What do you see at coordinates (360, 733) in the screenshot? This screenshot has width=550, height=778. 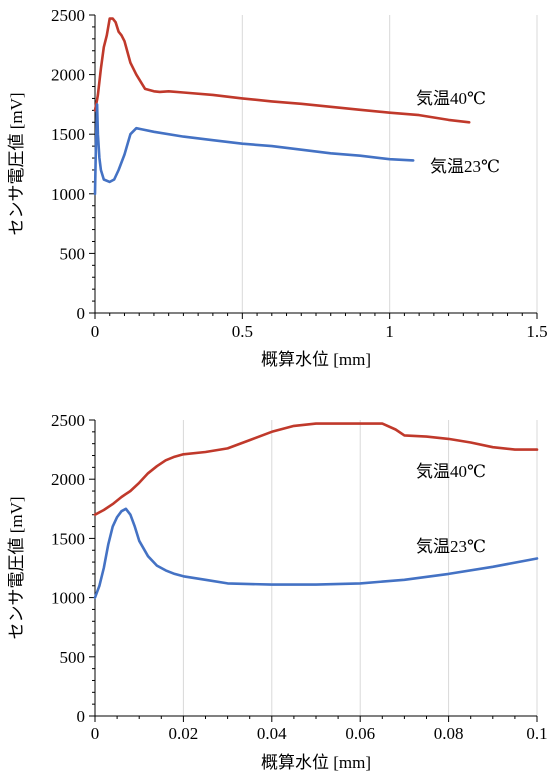 I see `x-tick-label: 0.06` at bounding box center [360, 733].